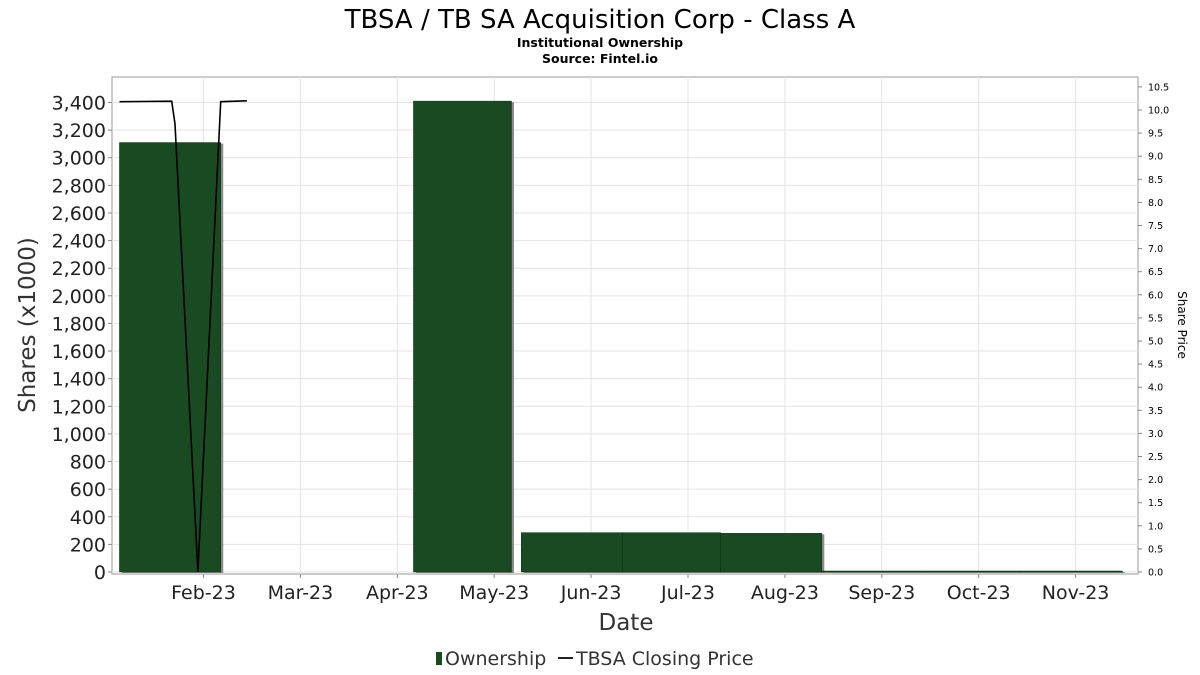 The image size is (1200, 675). I want to click on y2-tick-label: 4.5, so click(1155, 365).